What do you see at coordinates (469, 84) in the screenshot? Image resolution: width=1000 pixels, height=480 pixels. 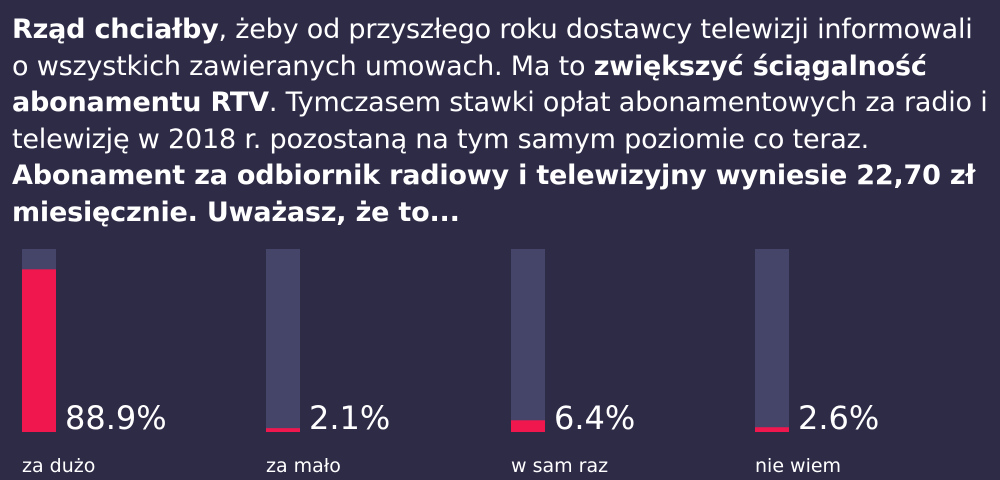 I see `question-segment: zwiększyć ściągalność abonamentu RTV` at bounding box center [469, 84].